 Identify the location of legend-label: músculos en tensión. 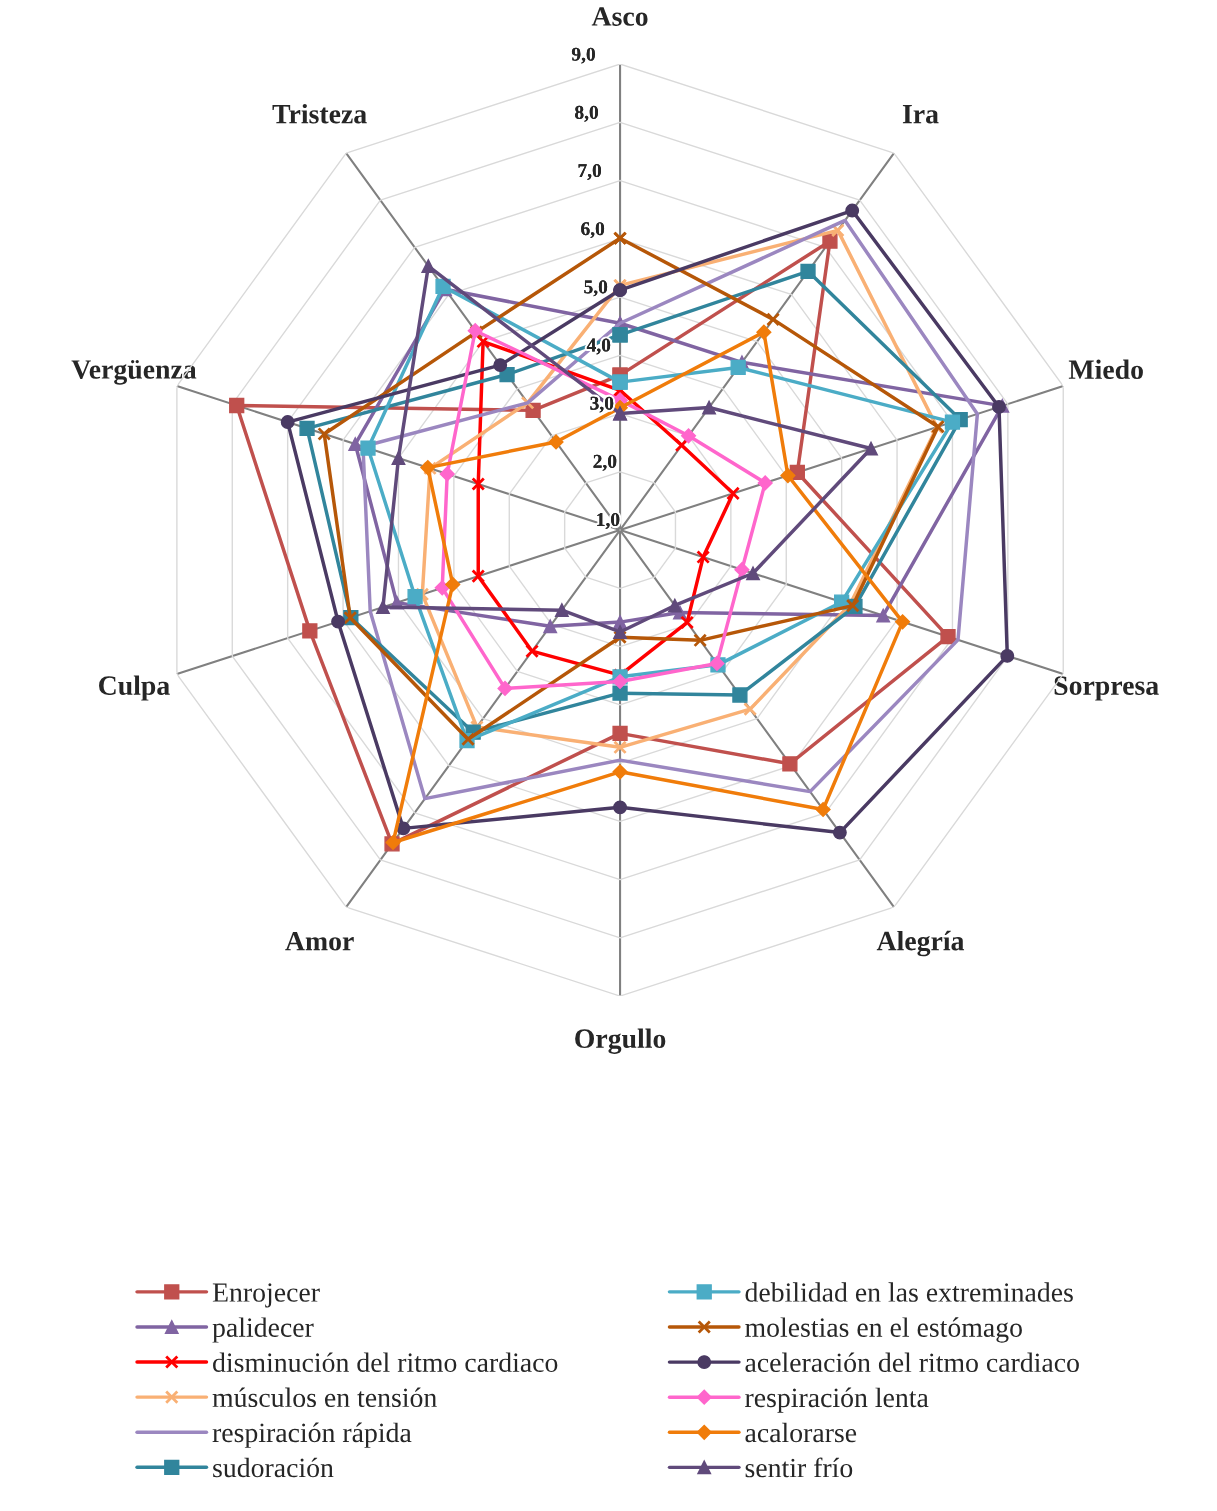
(324, 1397).